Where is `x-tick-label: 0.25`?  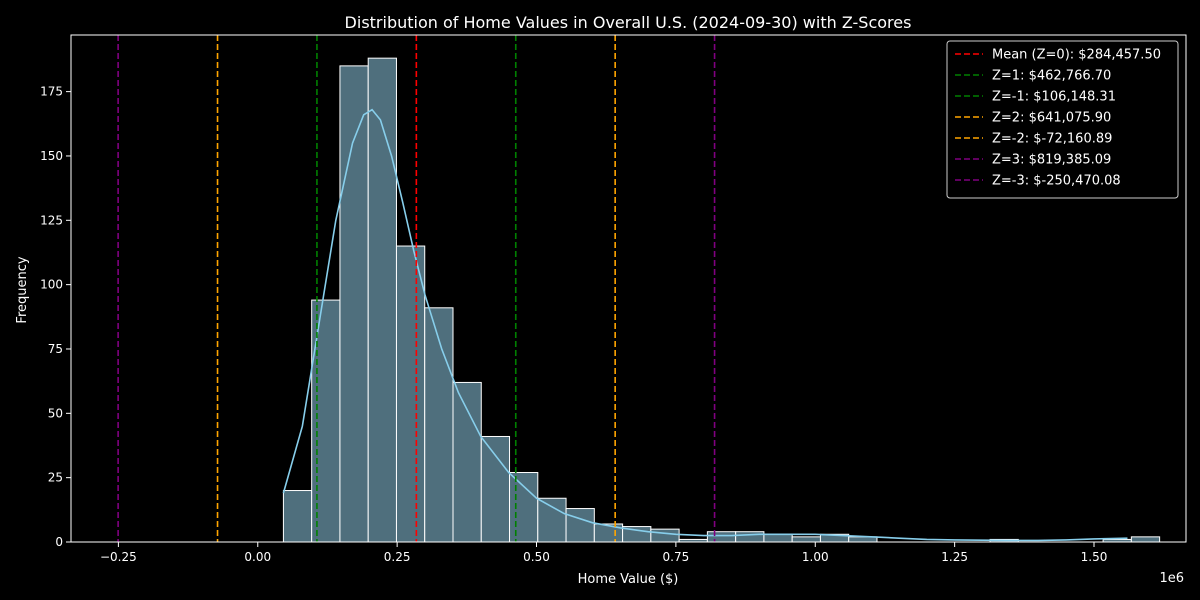 x-tick-label: 0.25 is located at coordinates (397, 557).